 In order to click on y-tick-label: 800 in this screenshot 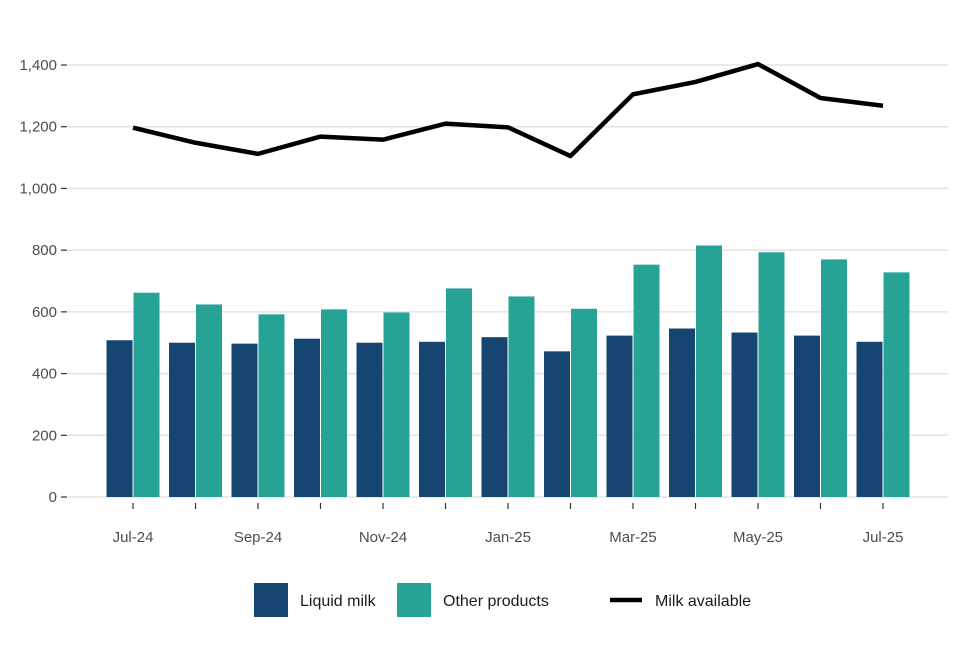, I will do `click(44, 250)`.